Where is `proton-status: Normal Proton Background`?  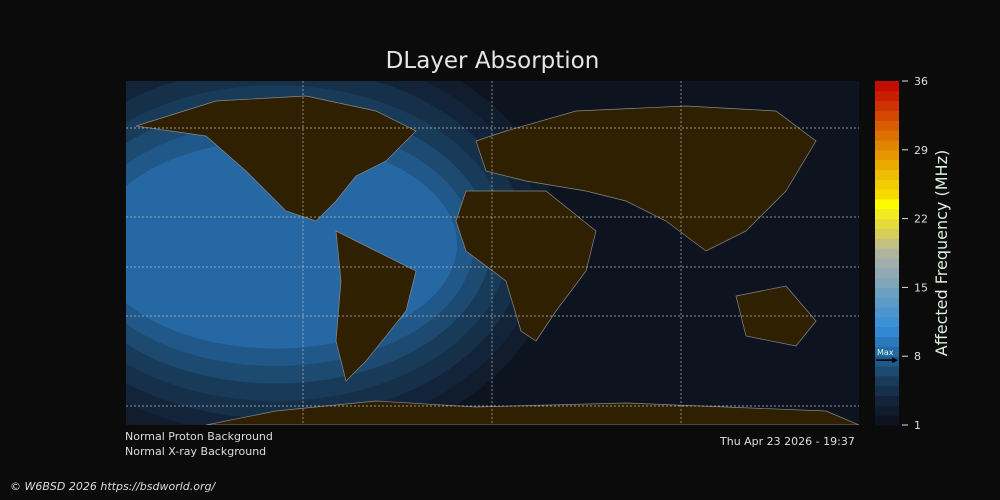
proton-status: Normal Proton Background is located at coordinates (199, 436).